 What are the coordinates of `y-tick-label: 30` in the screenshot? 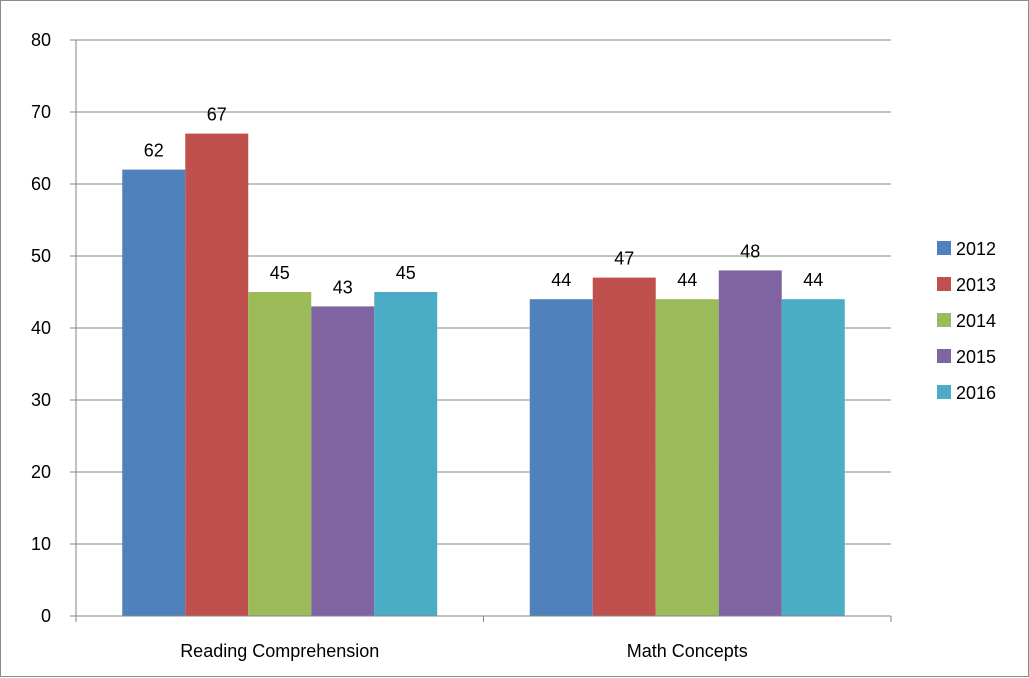 It's located at (41, 400).